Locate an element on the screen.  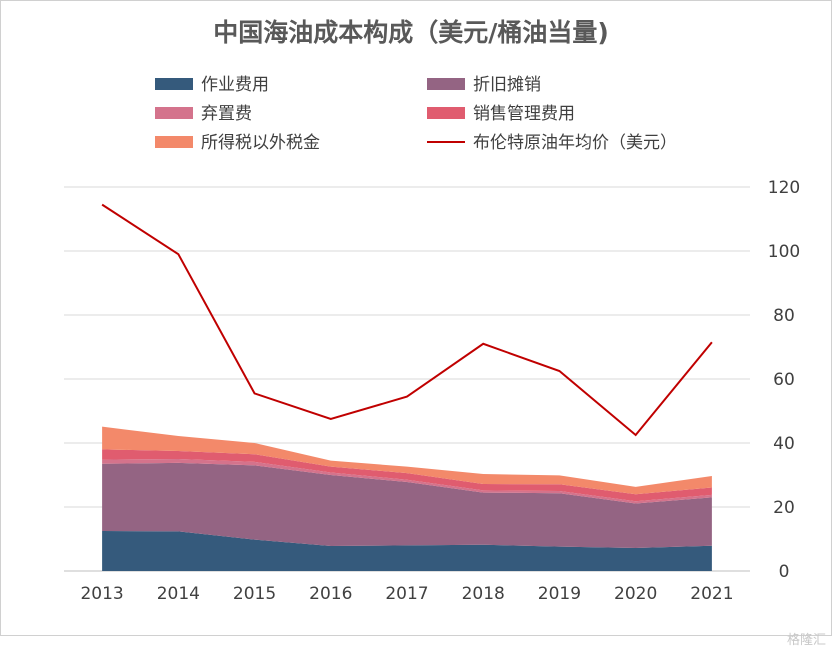
x-tick-label: 2019 is located at coordinates (559, 594).